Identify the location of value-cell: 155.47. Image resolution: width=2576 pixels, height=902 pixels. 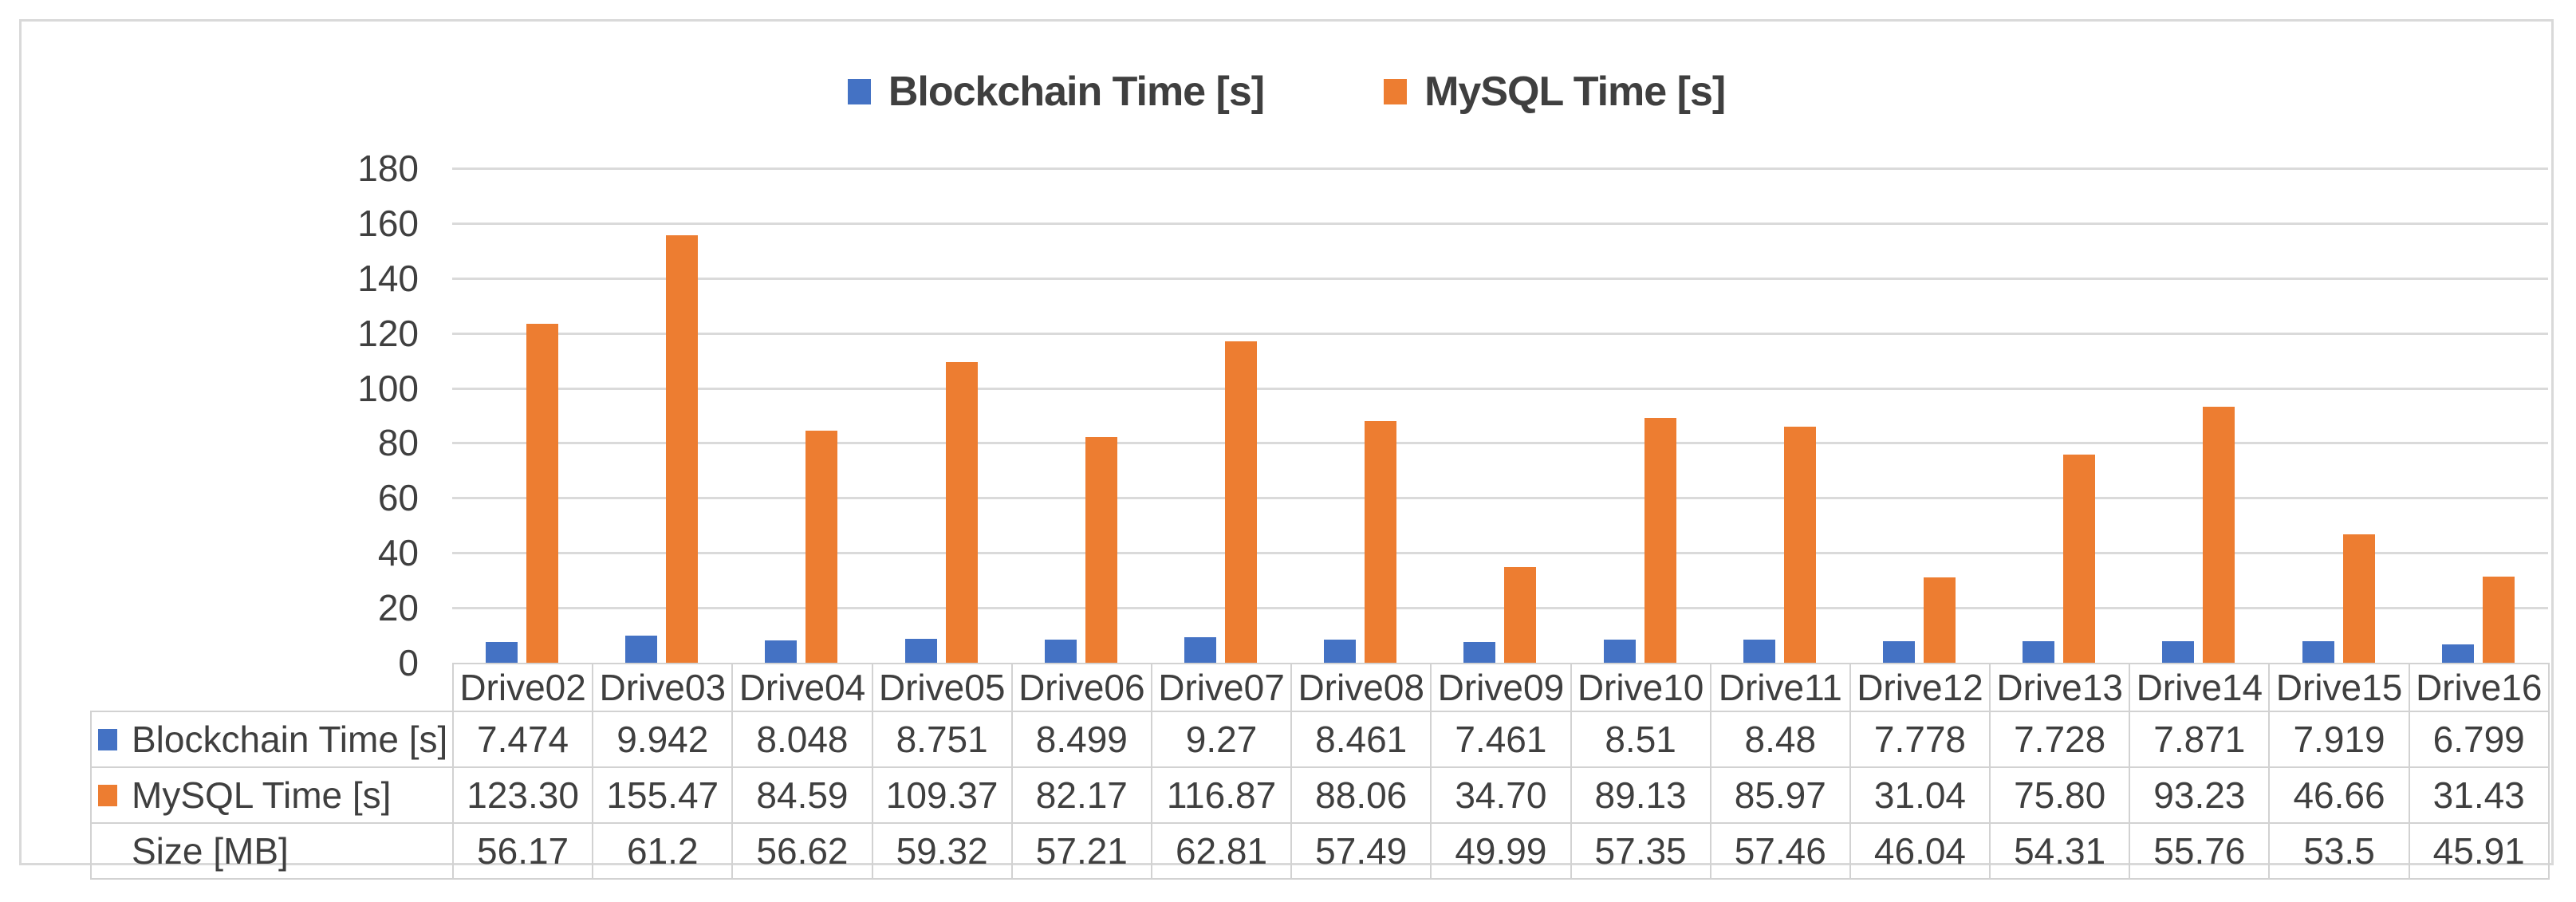
(663, 795).